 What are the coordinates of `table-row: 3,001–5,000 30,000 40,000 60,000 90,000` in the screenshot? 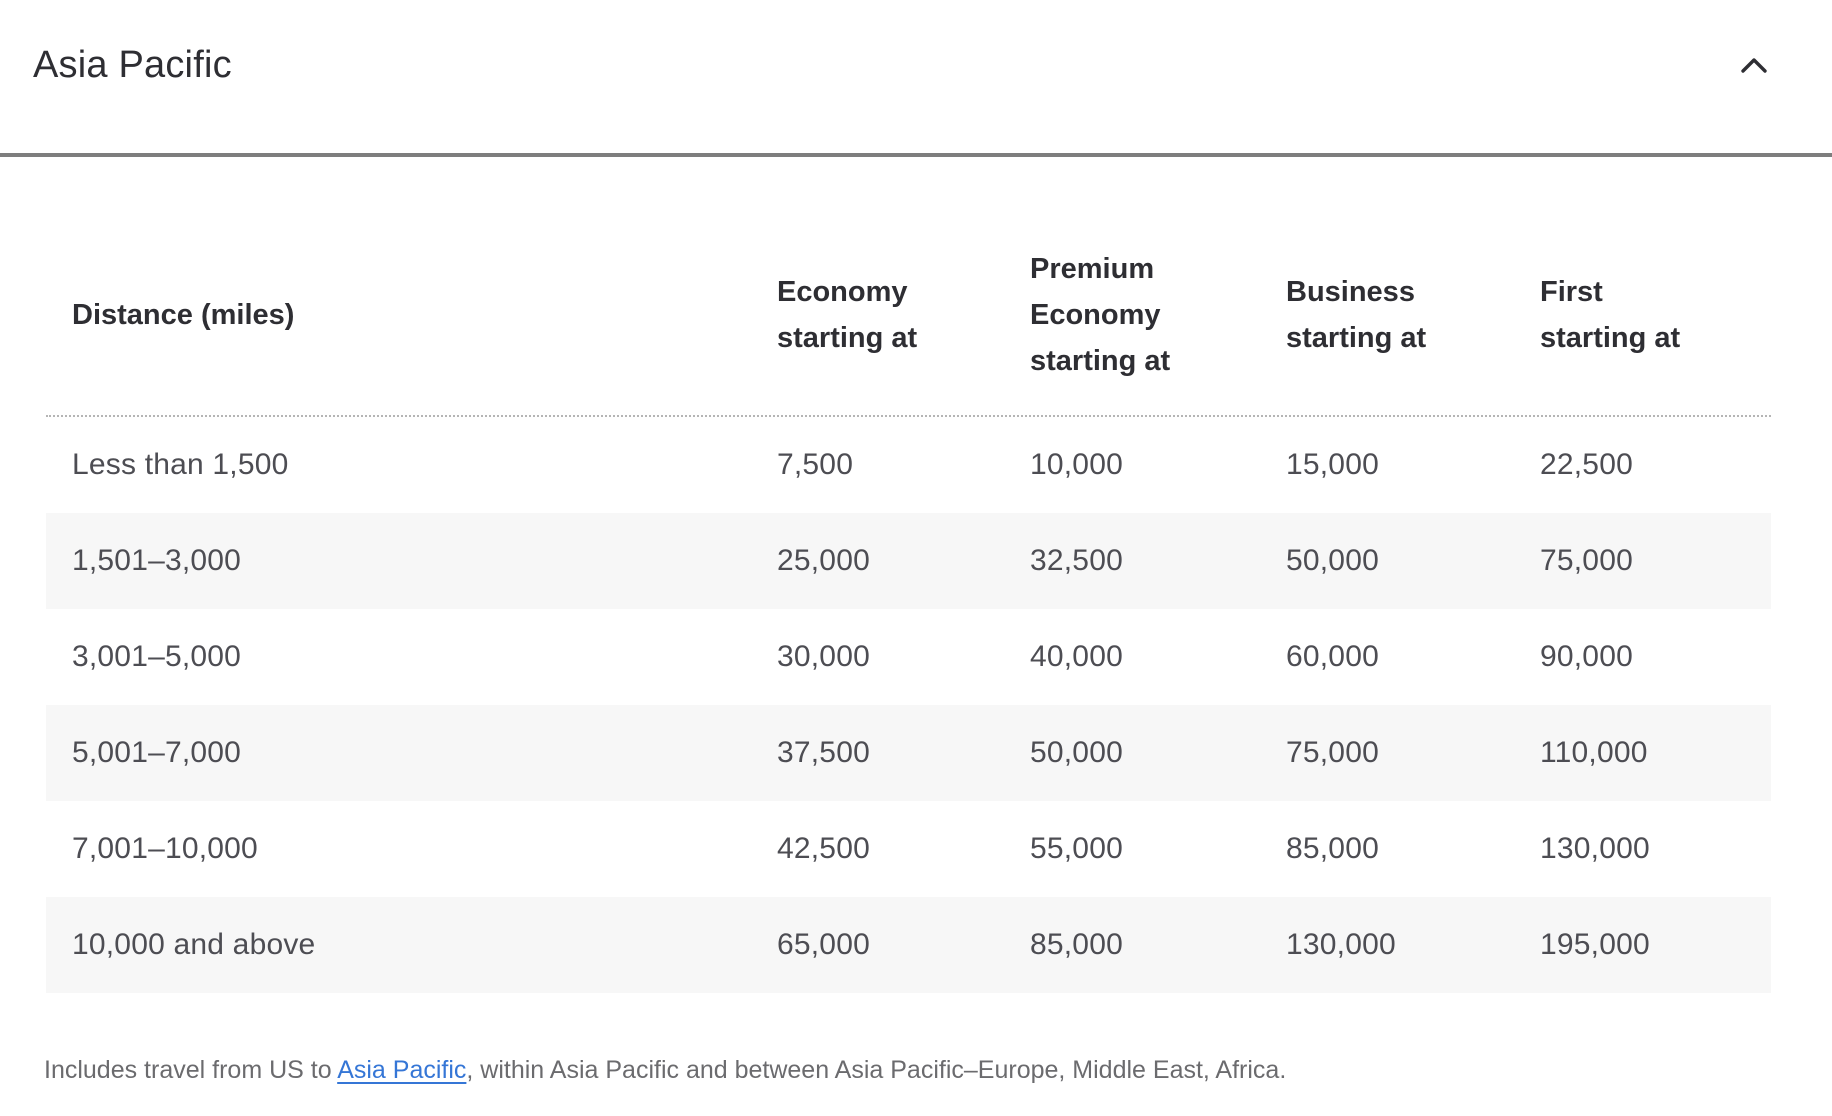 It's located at (908, 657).